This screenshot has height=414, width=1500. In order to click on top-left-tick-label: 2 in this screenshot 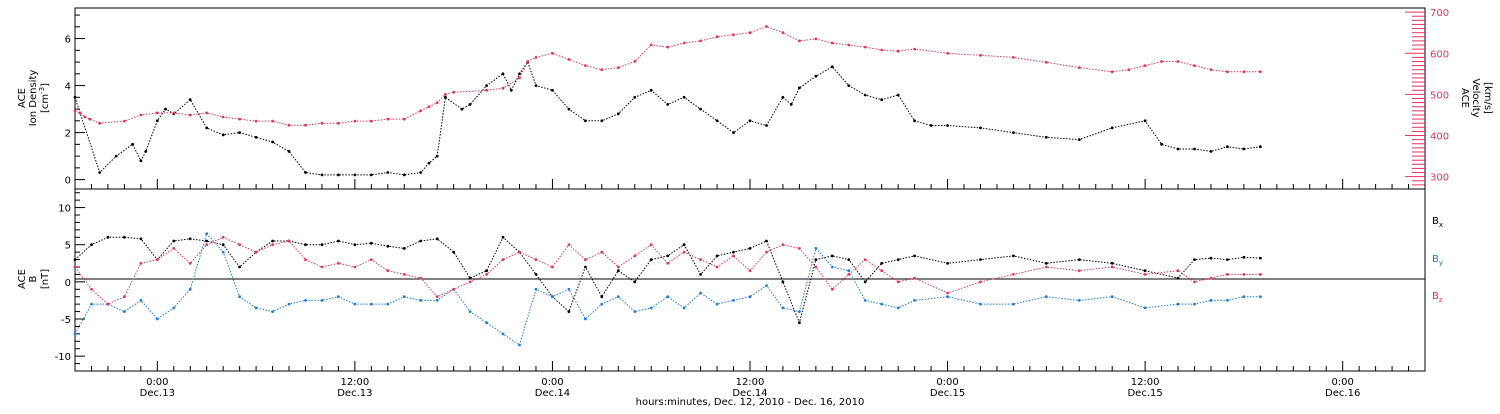, I will do `click(68, 134)`.